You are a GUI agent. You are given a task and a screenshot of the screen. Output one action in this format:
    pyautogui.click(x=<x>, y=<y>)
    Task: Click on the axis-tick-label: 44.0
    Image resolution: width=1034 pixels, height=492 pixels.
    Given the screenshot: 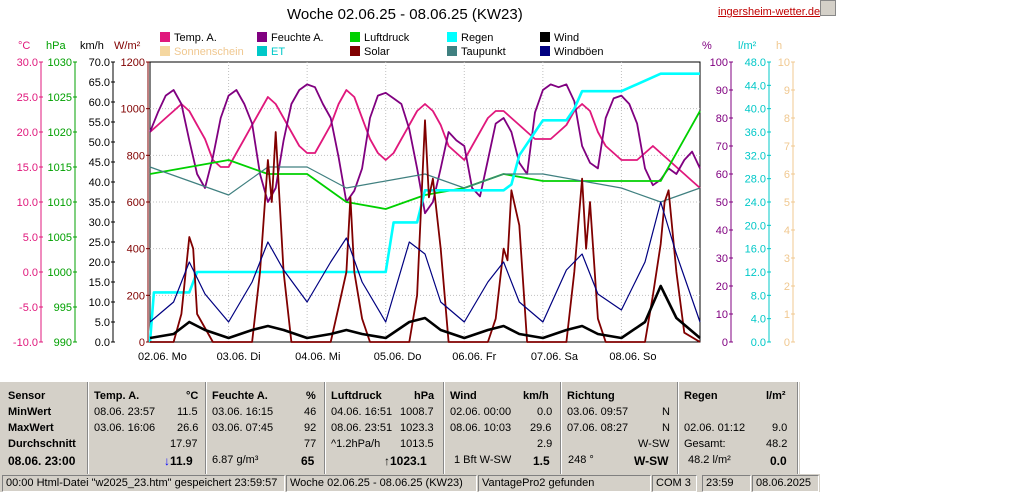 What is the action you would take?
    pyautogui.click(x=755, y=86)
    